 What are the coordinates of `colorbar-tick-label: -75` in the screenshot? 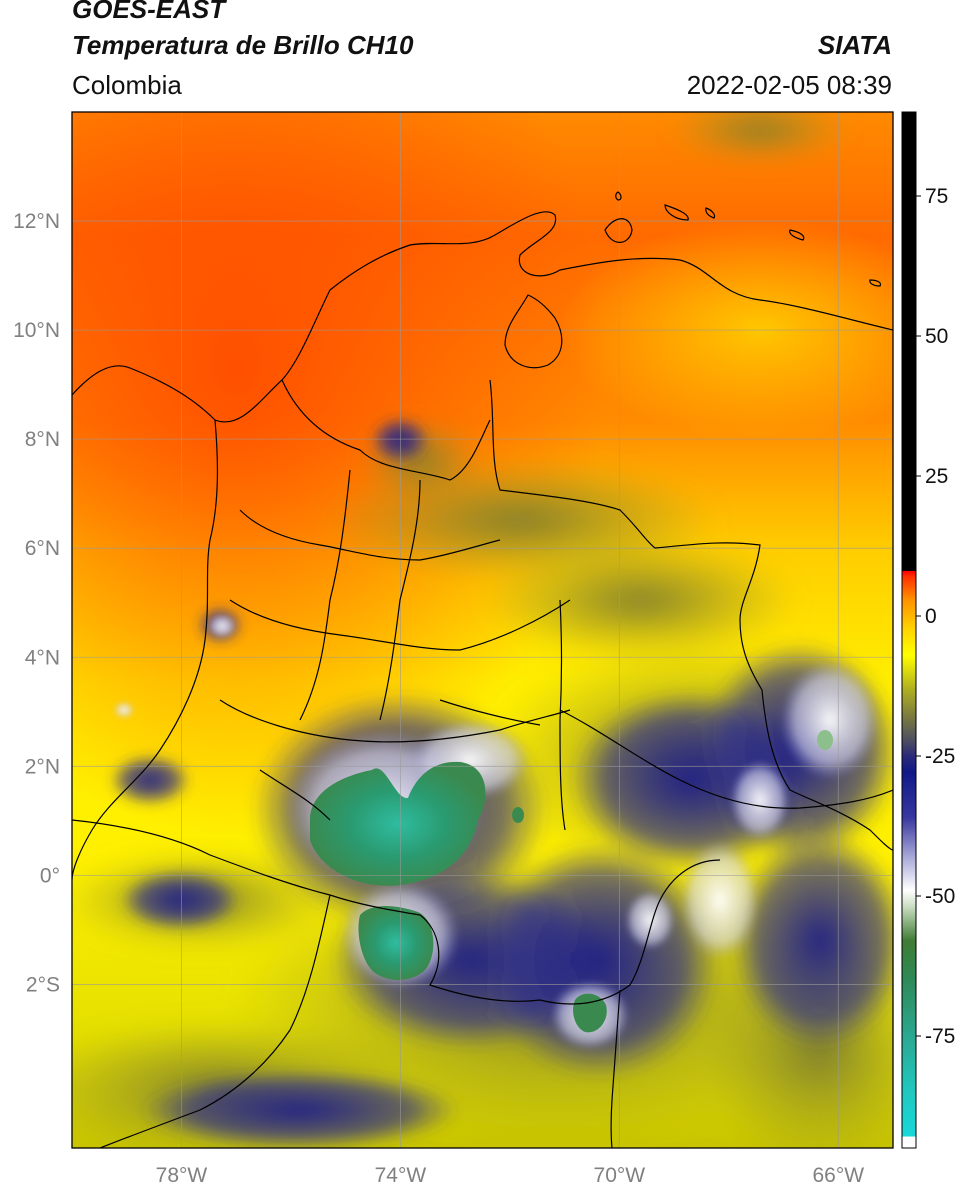 It's located at (940, 1036).